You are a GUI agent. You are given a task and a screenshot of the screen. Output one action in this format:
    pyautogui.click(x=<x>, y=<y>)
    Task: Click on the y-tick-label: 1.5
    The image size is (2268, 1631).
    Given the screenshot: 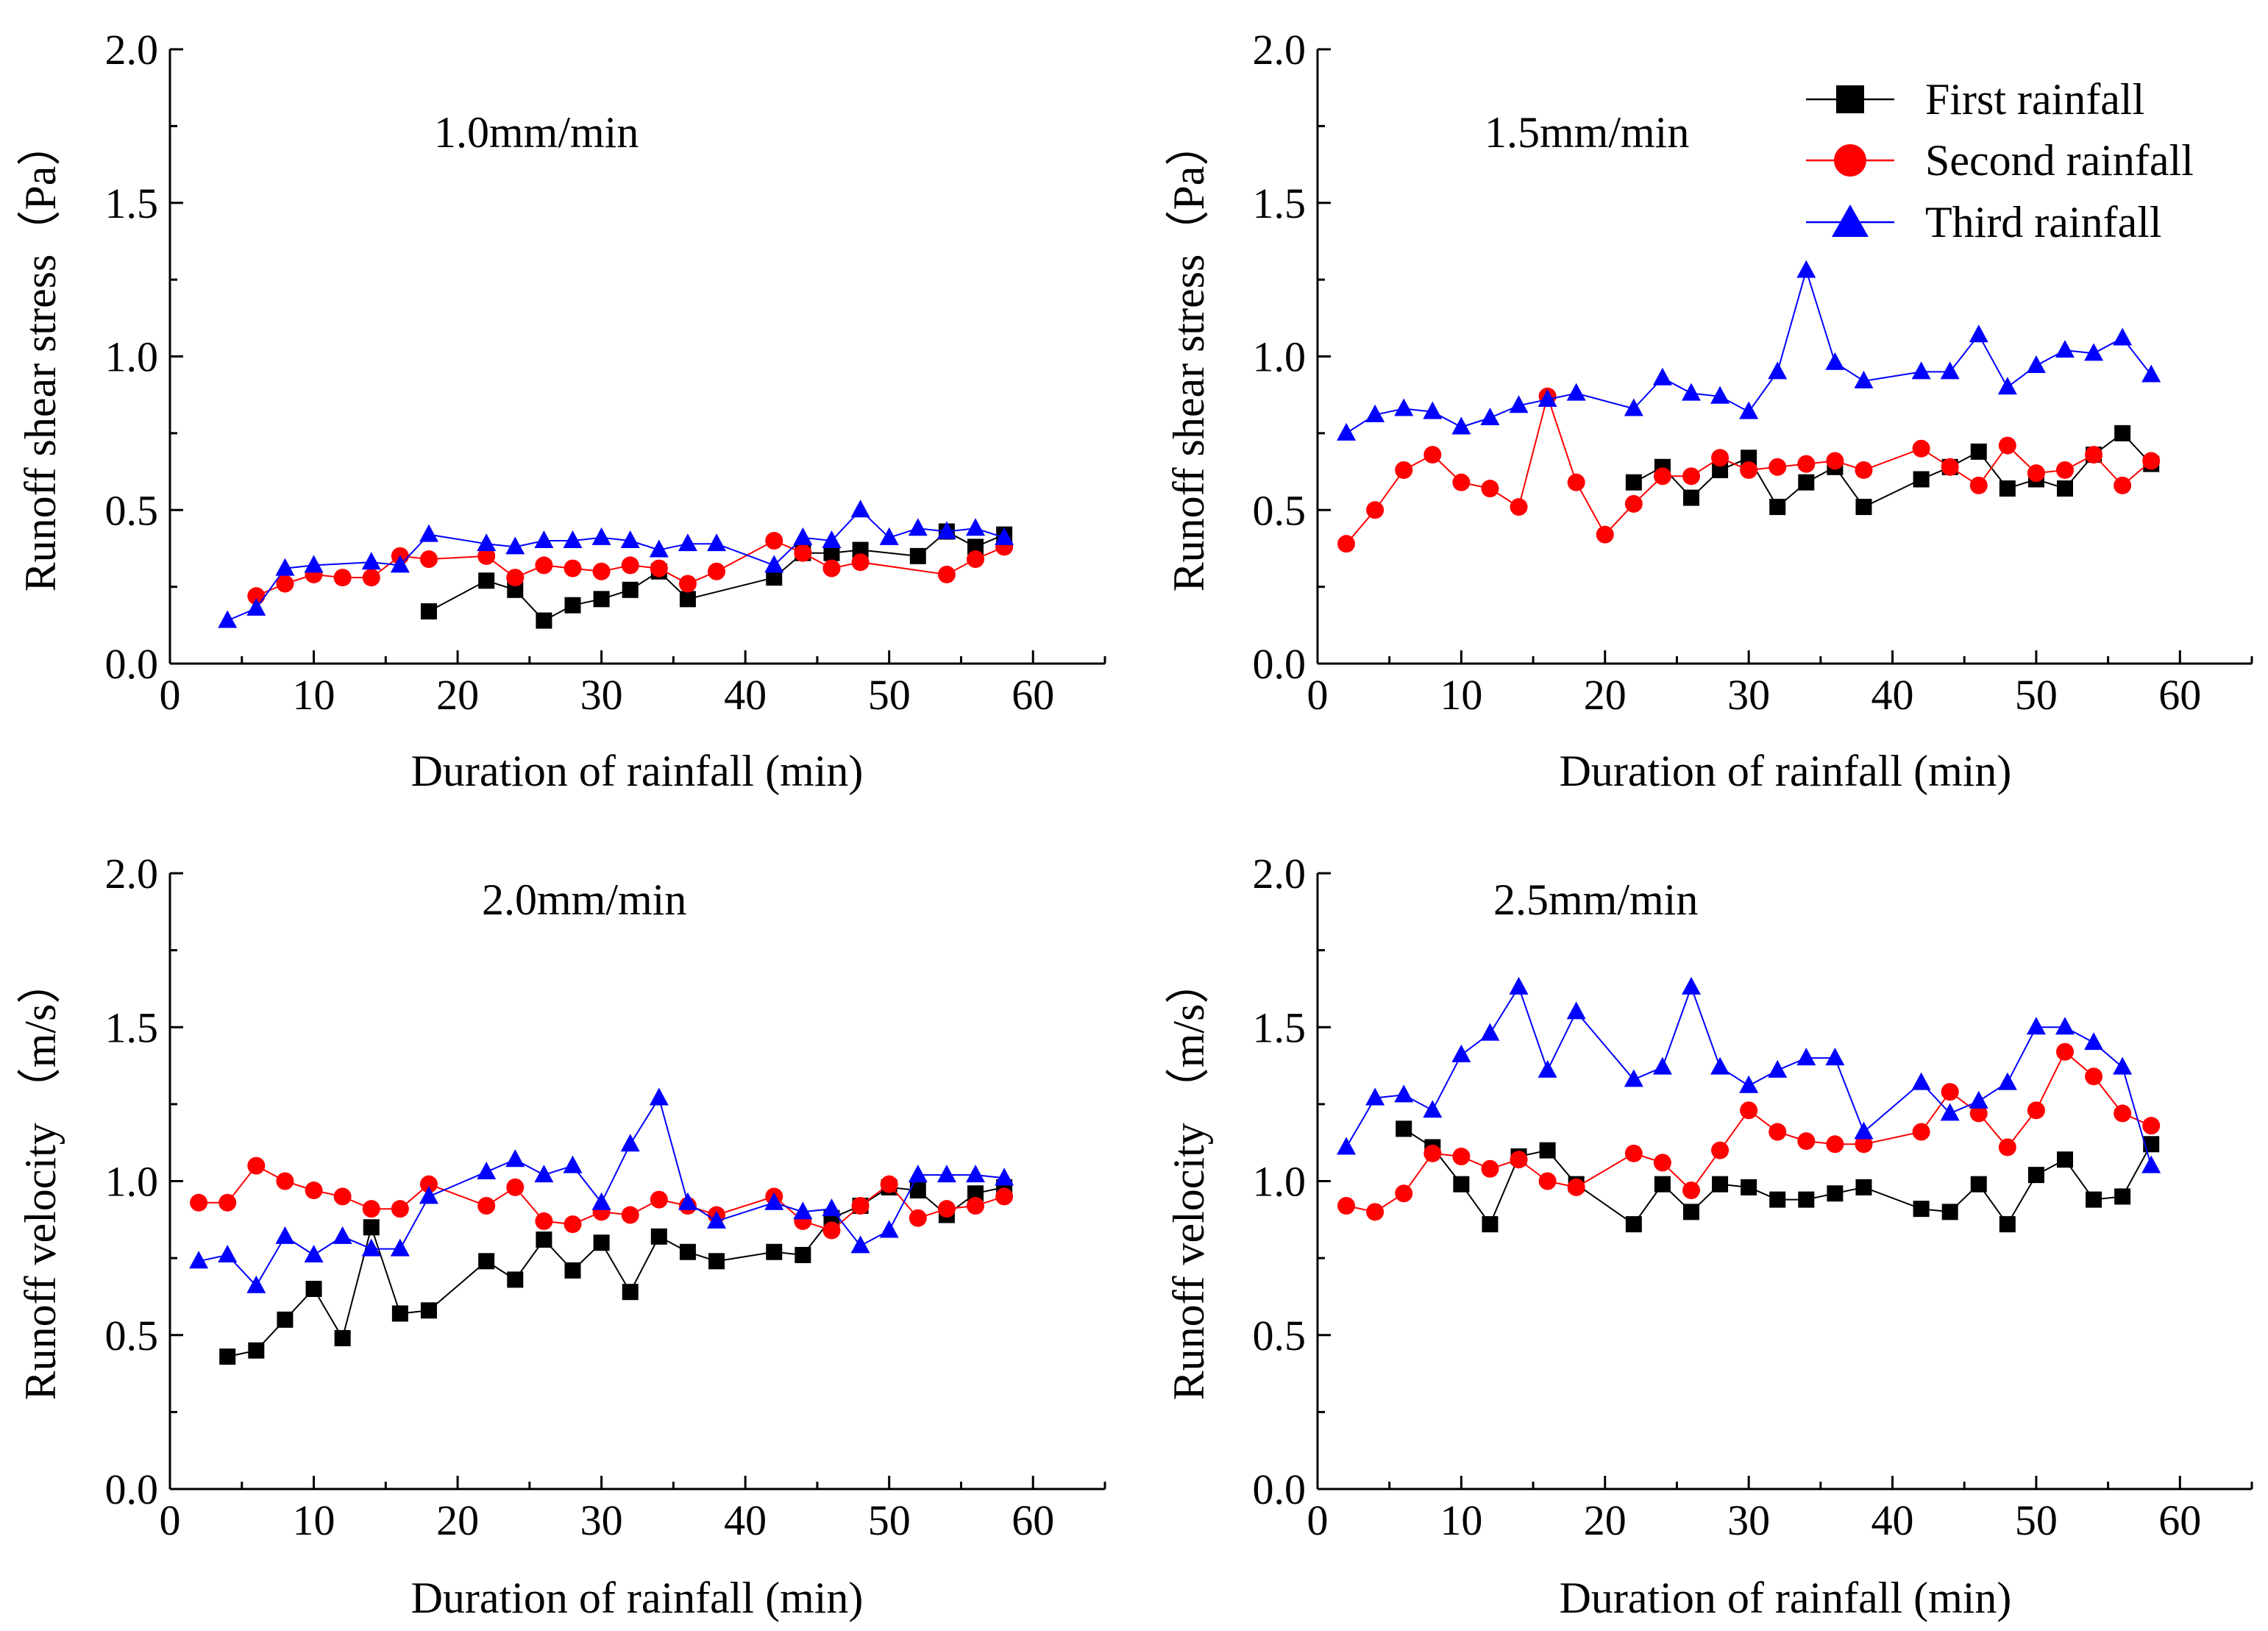 What is the action you would take?
    pyautogui.click(x=132, y=1027)
    